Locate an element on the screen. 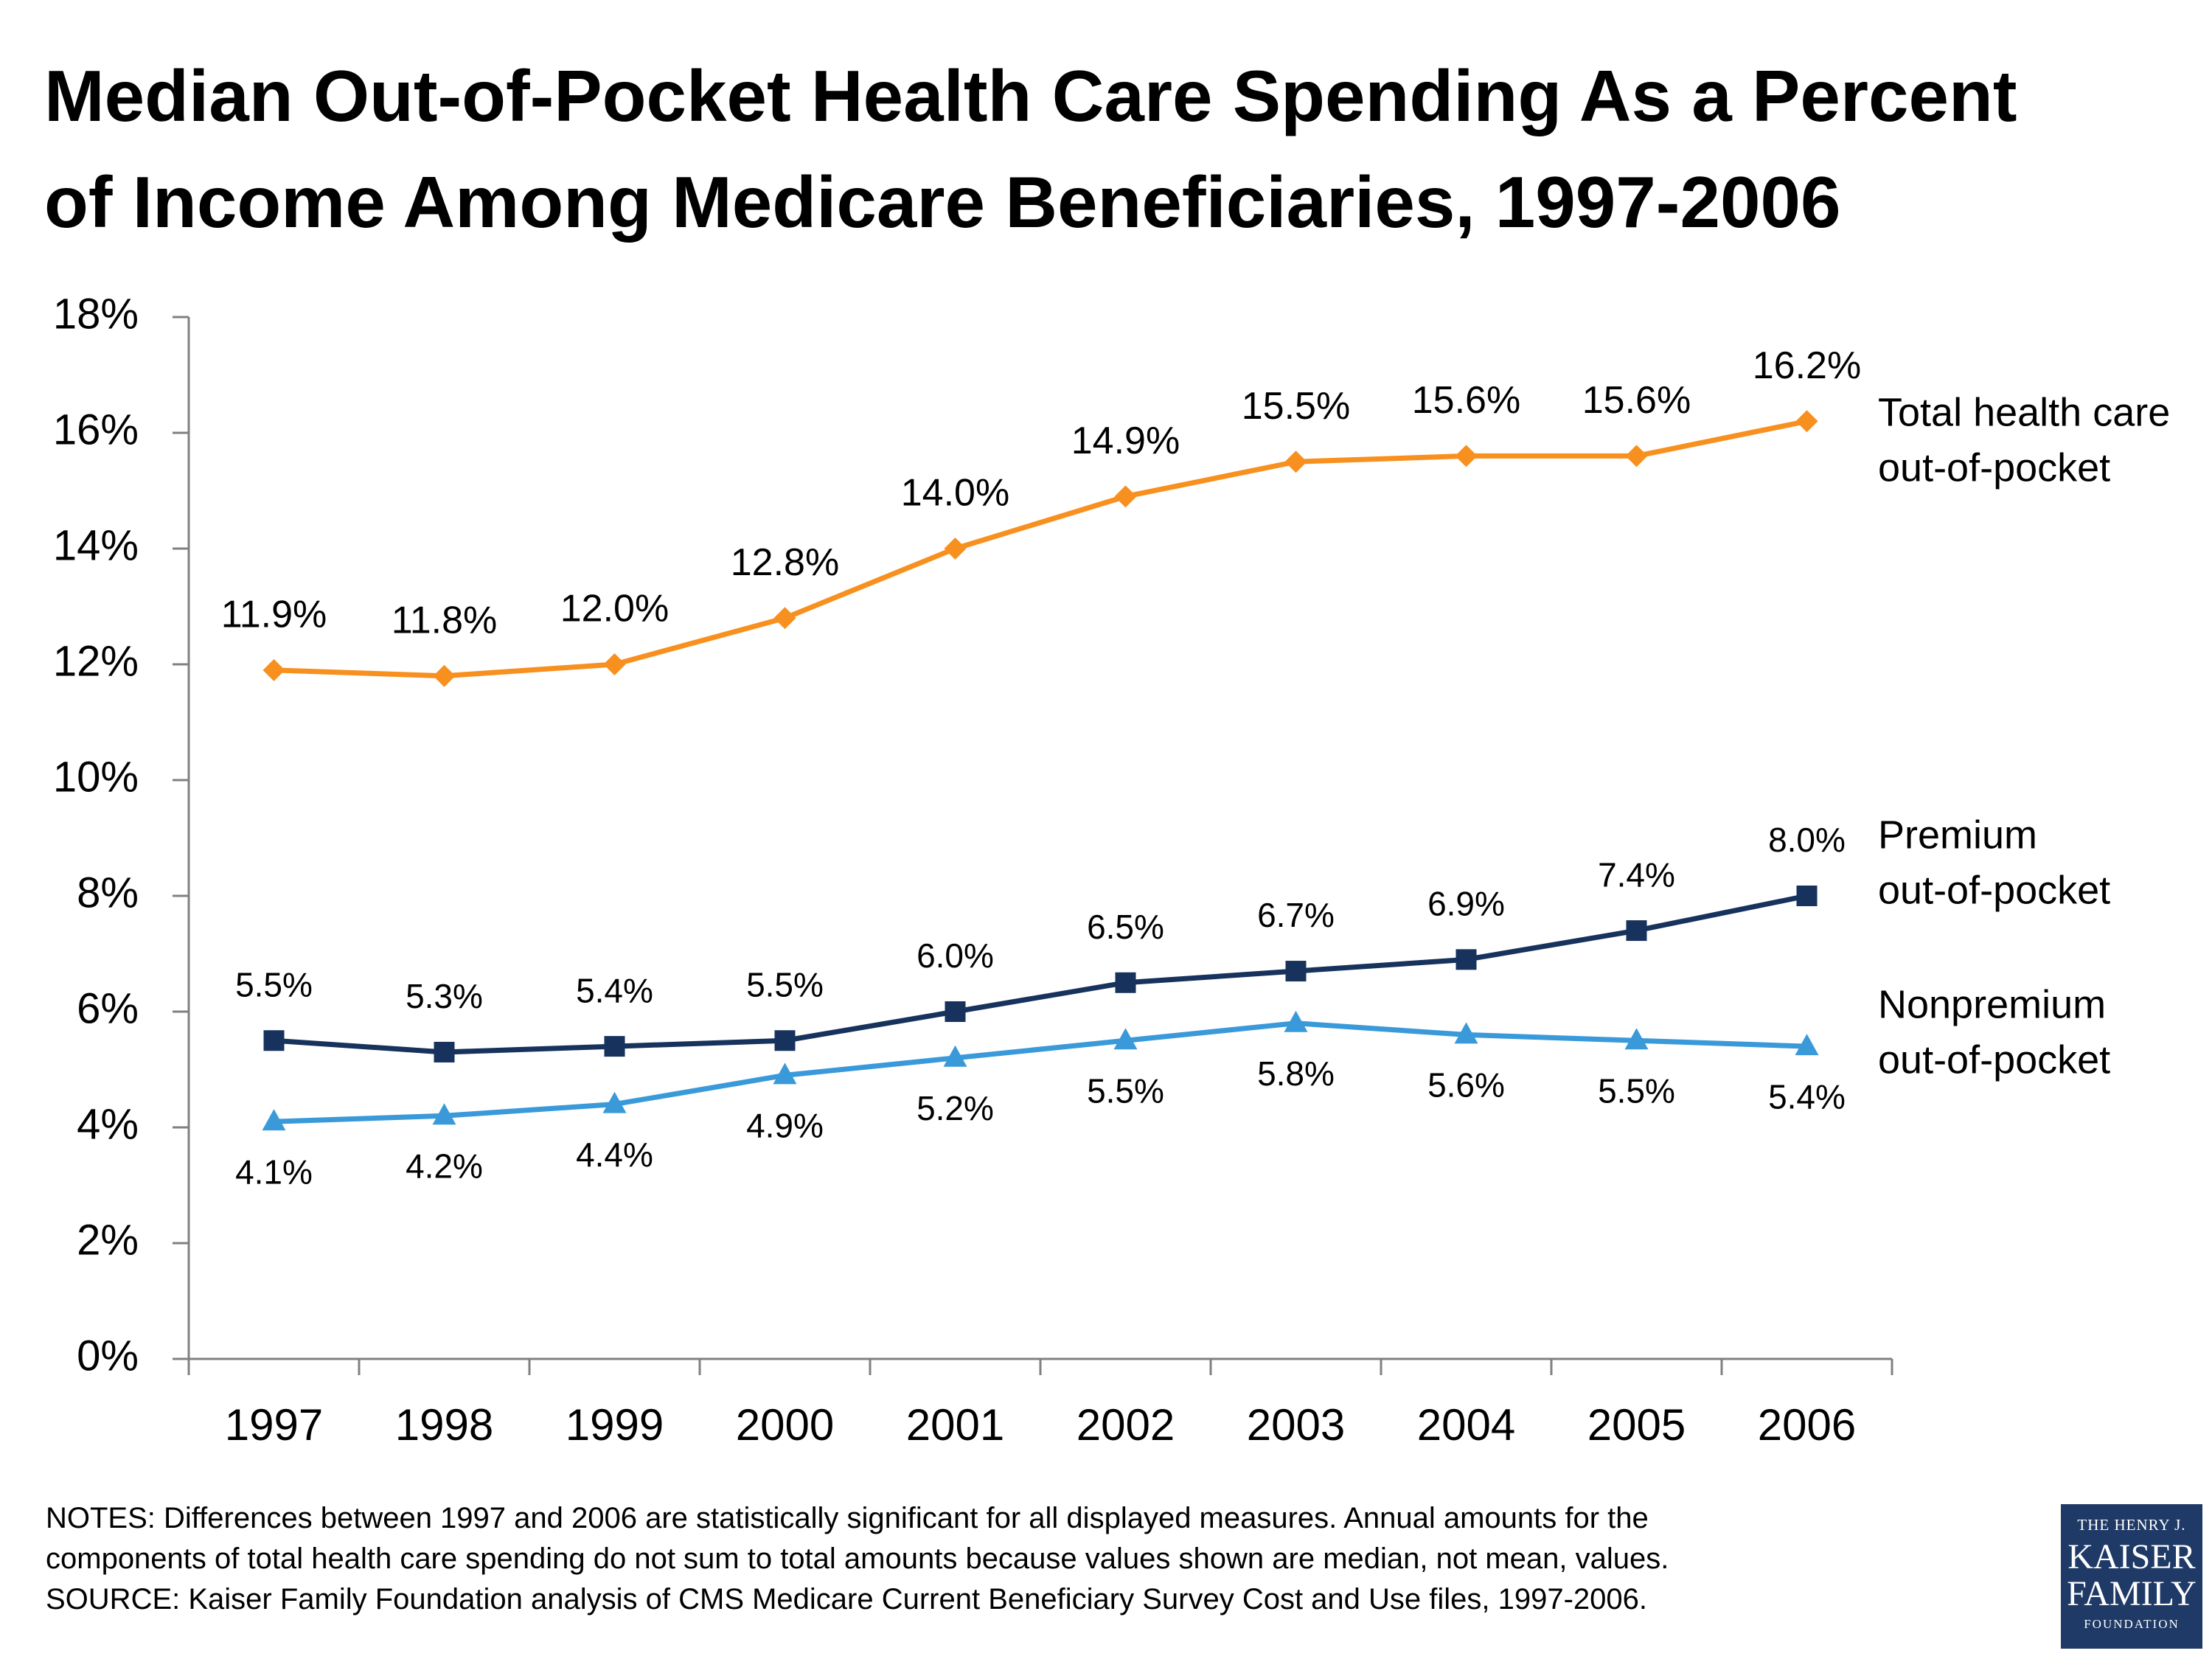 This screenshot has height=1659, width=2212. x-tick-label: 2003 is located at coordinates (1296, 1425).